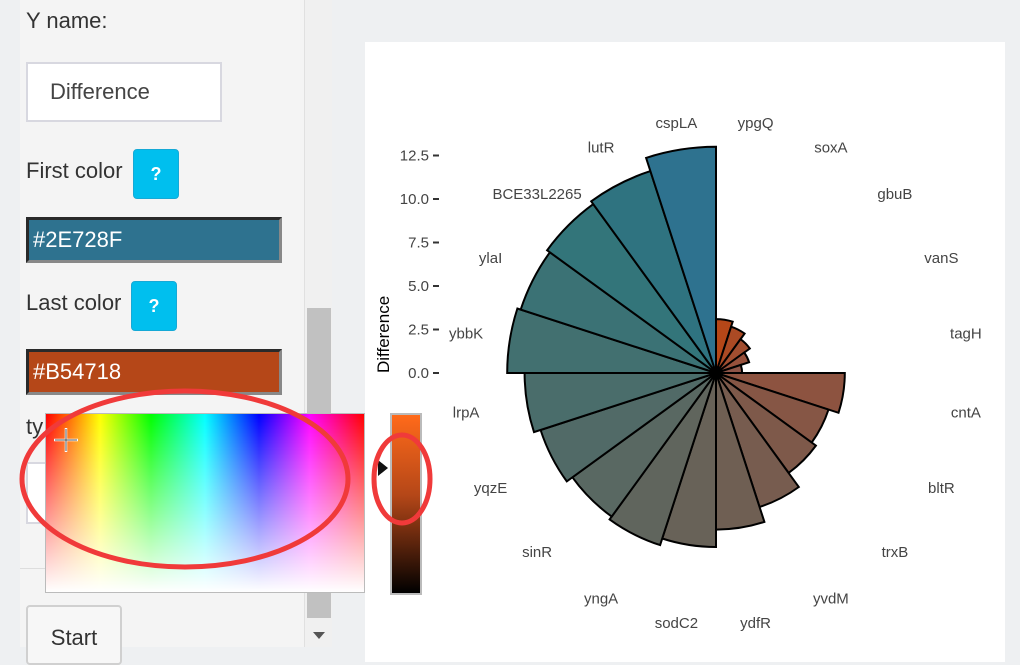 The width and height of the screenshot is (1020, 665). What do you see at coordinates (414, 199) in the screenshot?
I see `y-tick-label: 10.0` at bounding box center [414, 199].